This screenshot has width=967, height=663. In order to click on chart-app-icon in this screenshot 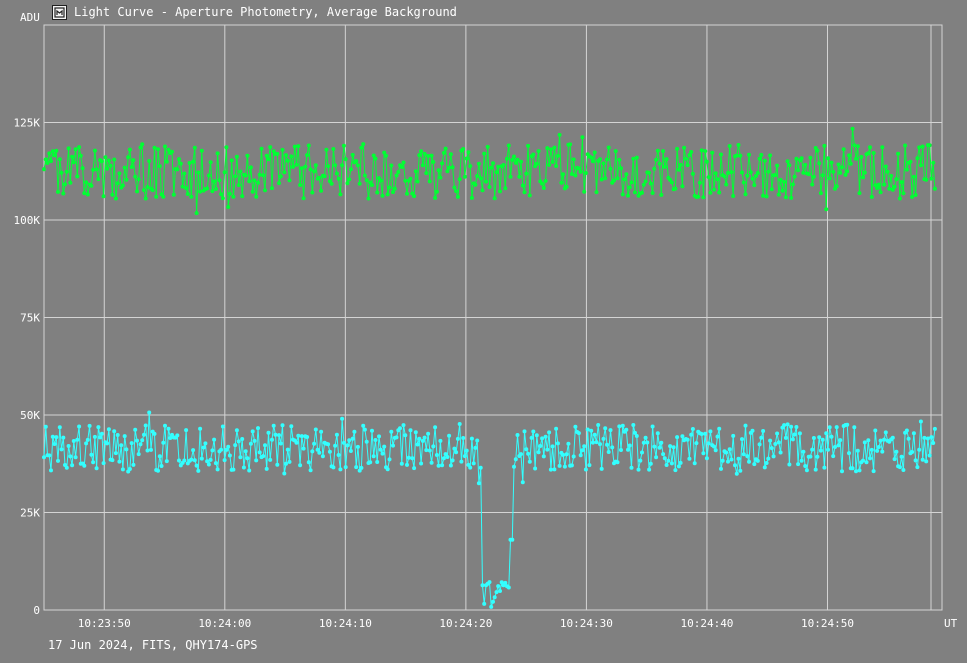, I will do `click(59, 12)`.